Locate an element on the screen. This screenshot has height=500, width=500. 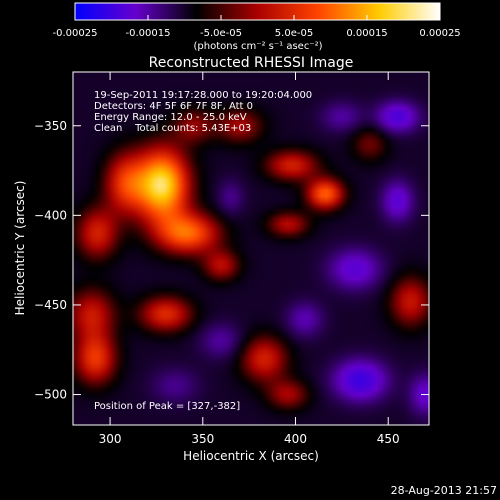
y-tick-label: −500 is located at coordinates (50, 395).